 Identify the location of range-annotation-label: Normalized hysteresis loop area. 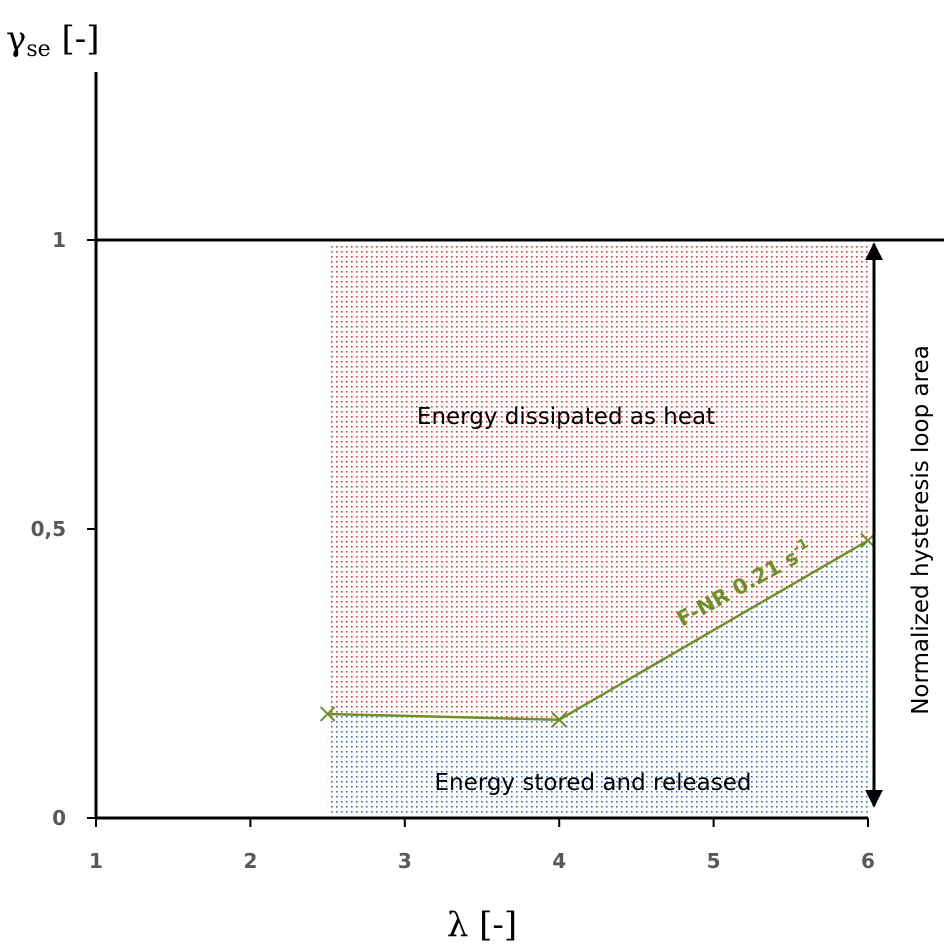
(921, 530).